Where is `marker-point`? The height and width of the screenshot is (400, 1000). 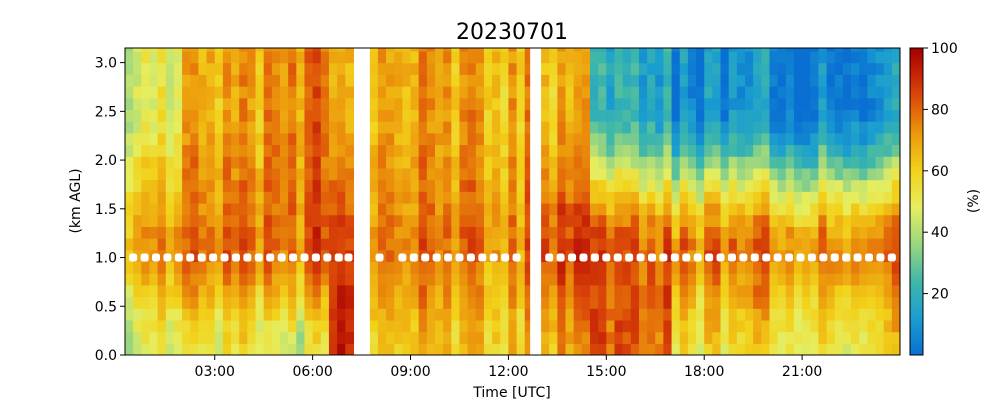 marker-point is located at coordinates (754, 257).